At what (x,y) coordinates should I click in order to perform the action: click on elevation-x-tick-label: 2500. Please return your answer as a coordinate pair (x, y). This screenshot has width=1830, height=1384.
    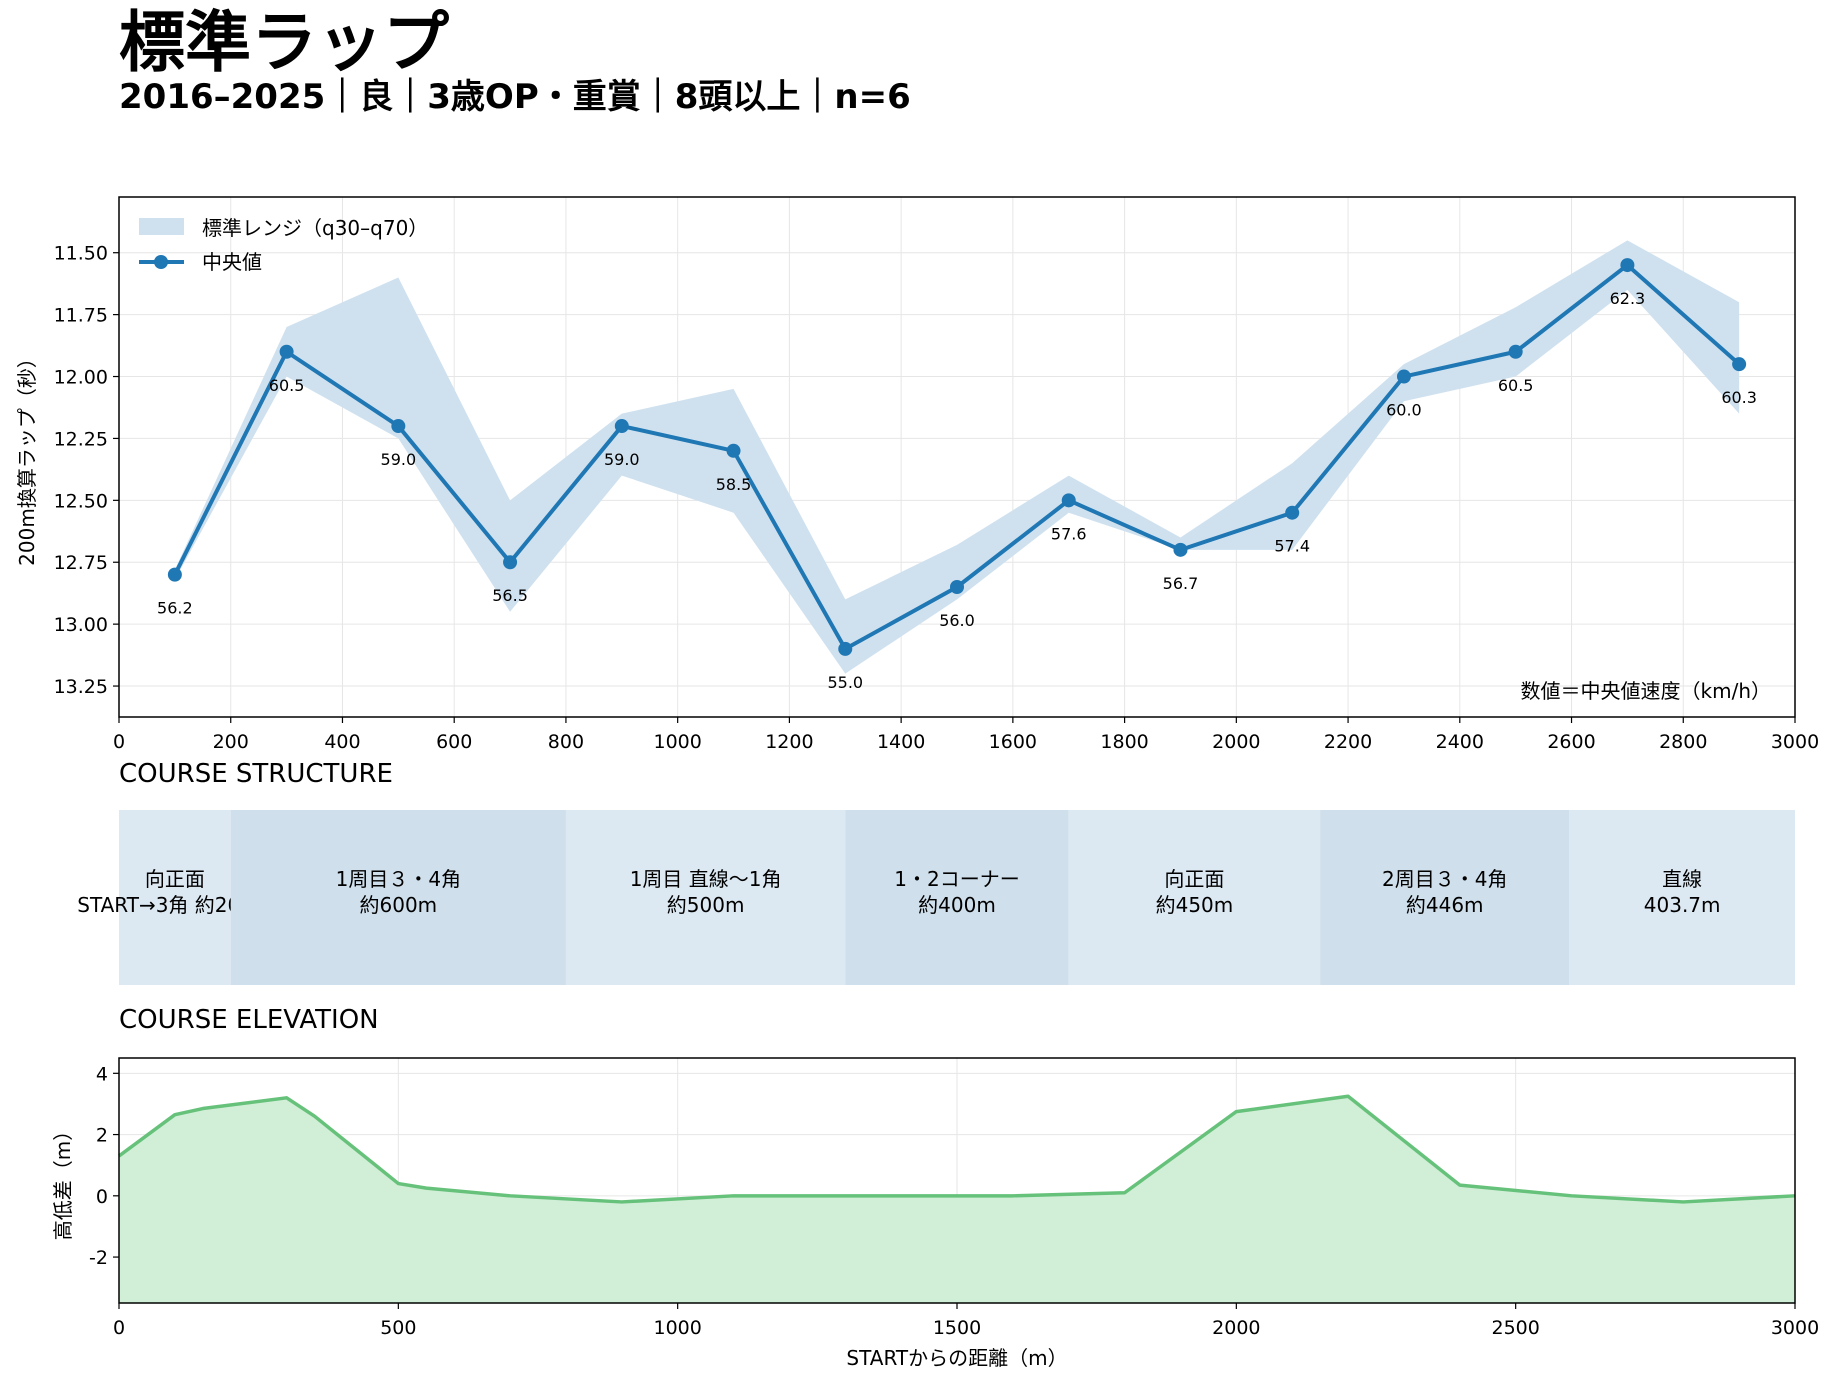
    Looking at the image, I should click on (1515, 1328).